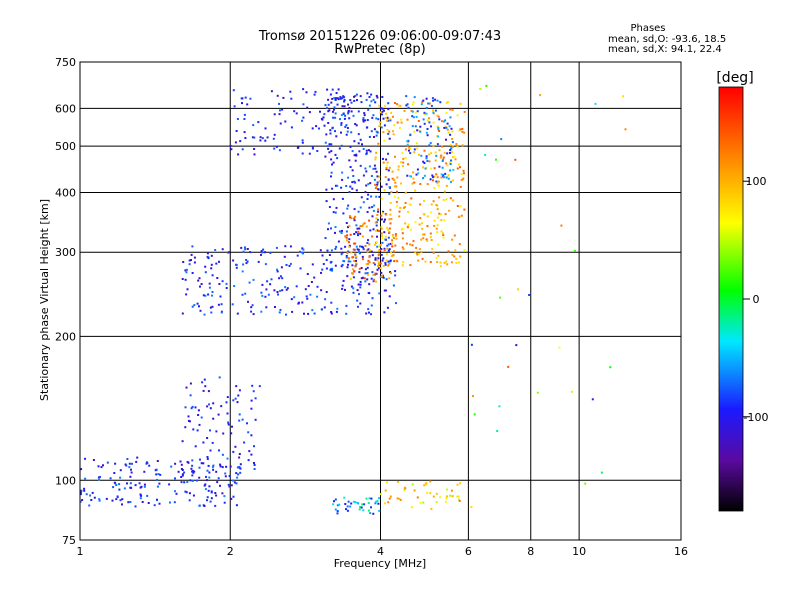 Image resolution: width=800 pixels, height=600 pixels. I want to click on colorbar-gradient, so click(731, 299).